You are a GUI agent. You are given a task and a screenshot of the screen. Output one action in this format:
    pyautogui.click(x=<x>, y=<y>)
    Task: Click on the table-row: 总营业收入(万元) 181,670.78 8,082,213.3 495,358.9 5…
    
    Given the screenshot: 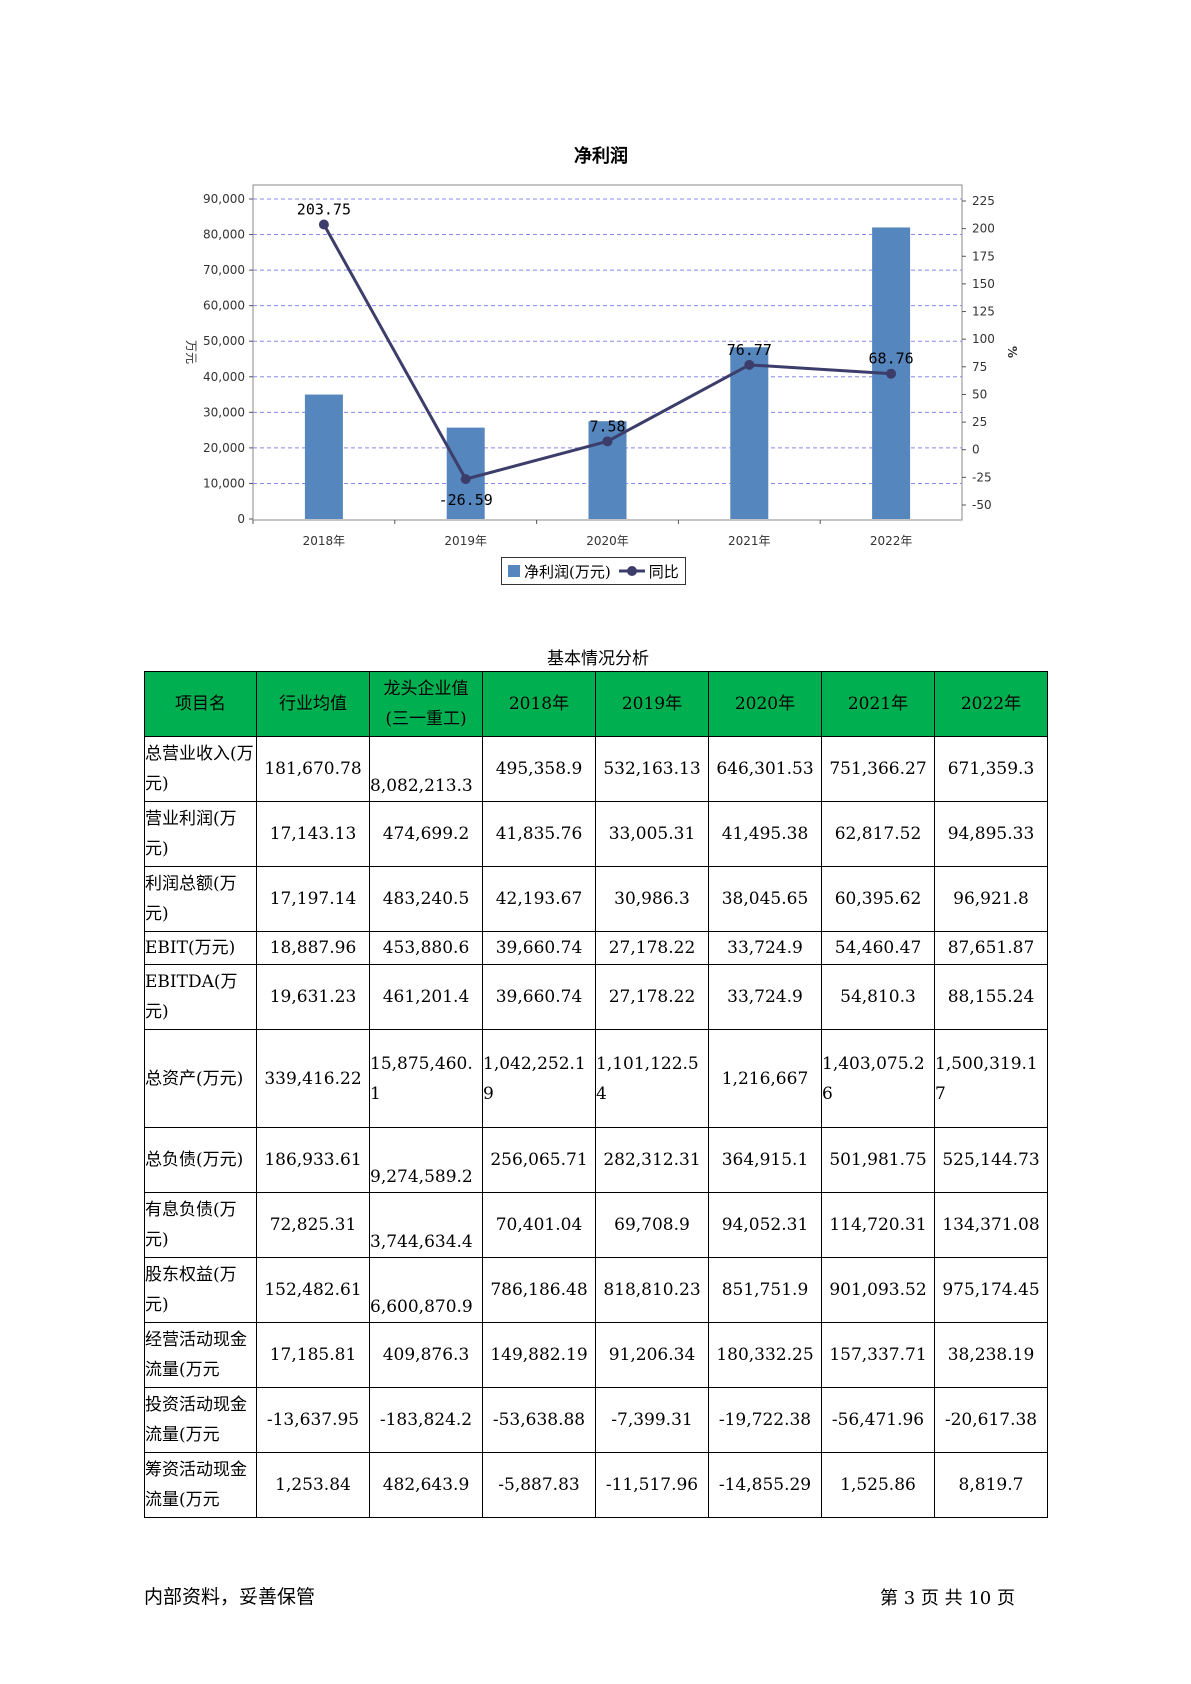 What is the action you would take?
    pyautogui.click(x=596, y=769)
    